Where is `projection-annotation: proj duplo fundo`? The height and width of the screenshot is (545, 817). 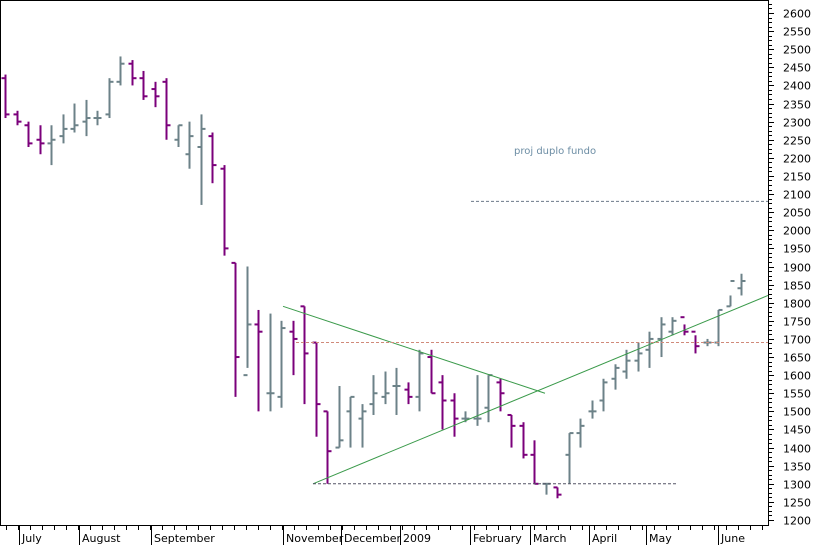
projection-annotation: proj duplo fundo is located at coordinates (555, 151).